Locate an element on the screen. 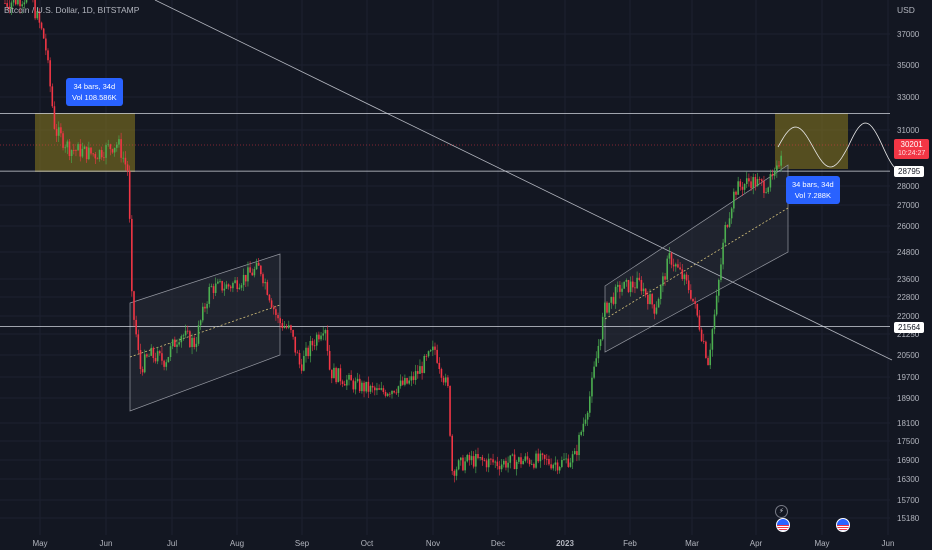  channel-left-mid is located at coordinates (205, 331).